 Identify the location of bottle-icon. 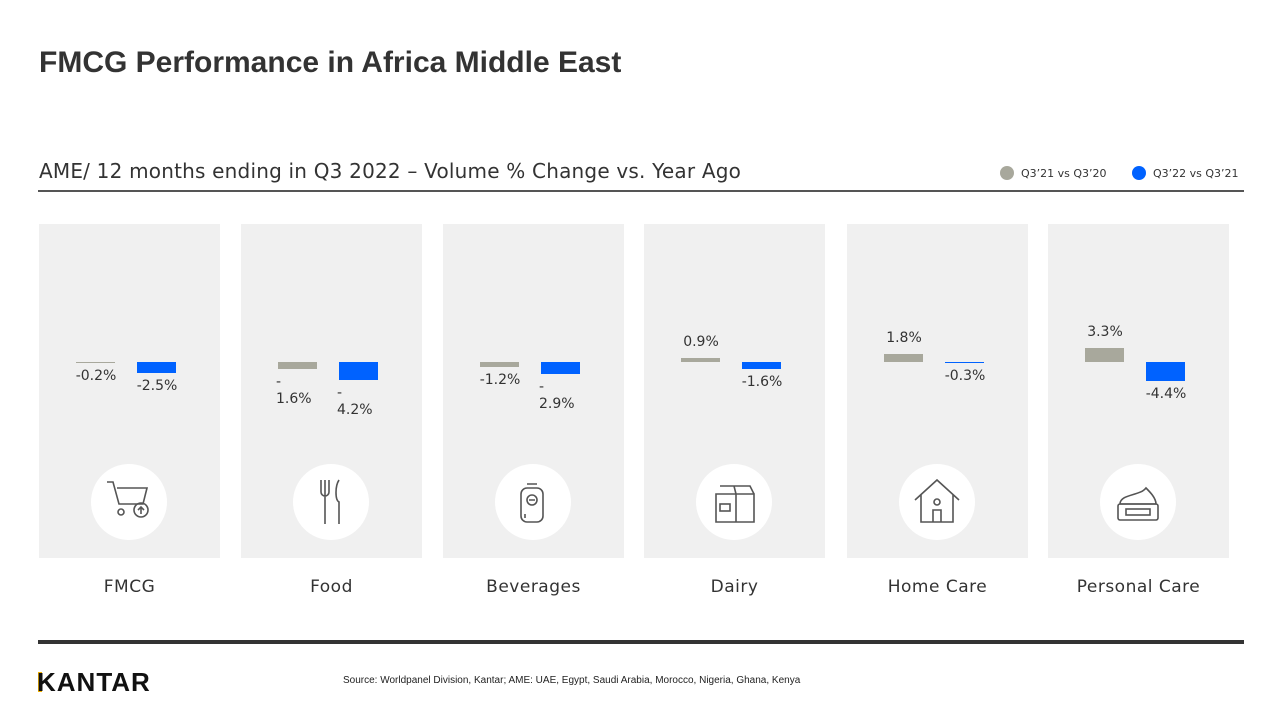
(533, 502).